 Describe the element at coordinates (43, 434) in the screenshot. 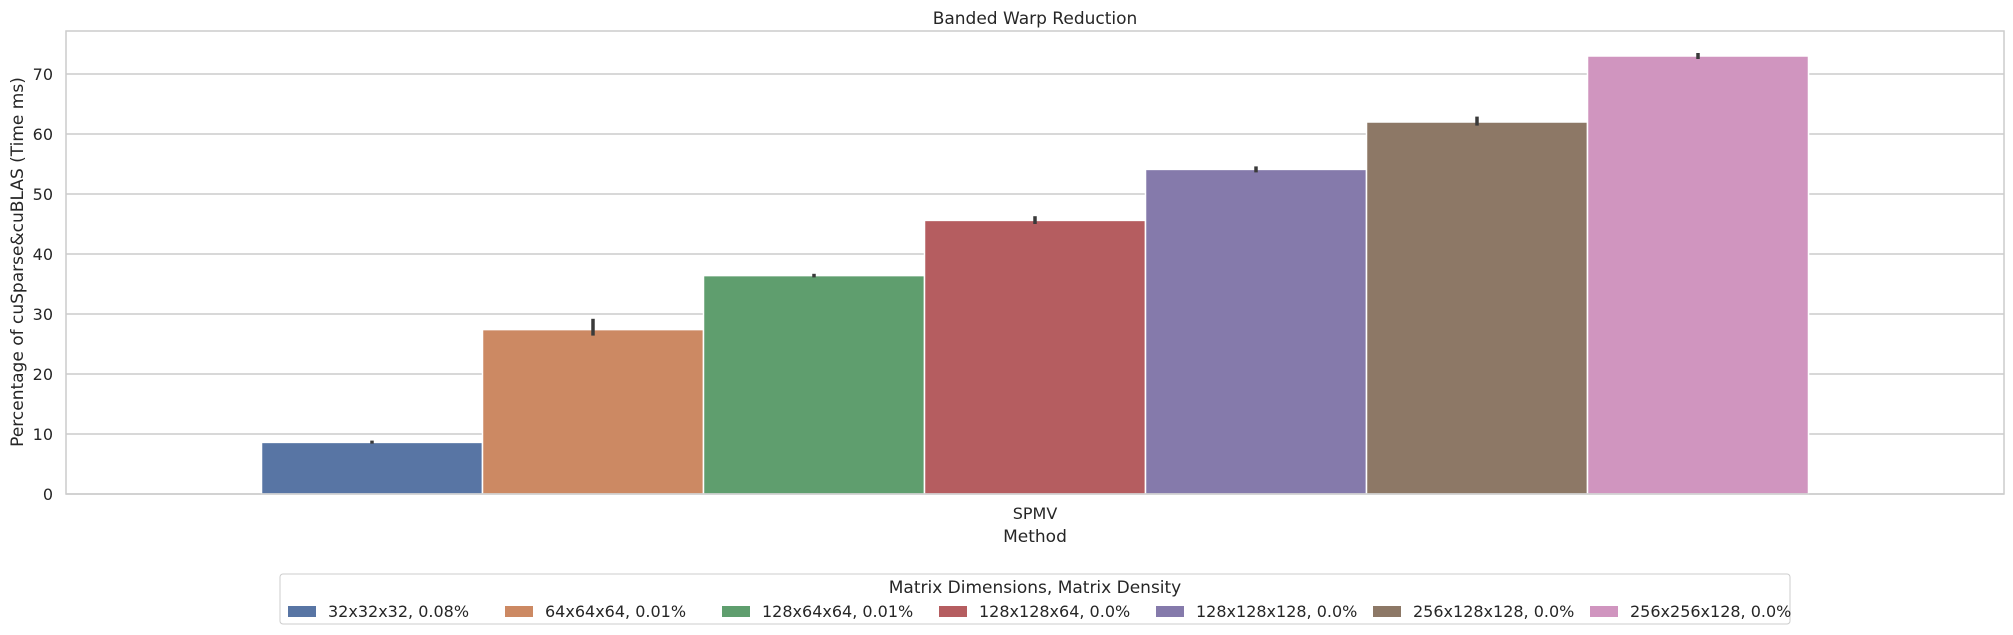

I see `y-tick-label: 10` at that location.